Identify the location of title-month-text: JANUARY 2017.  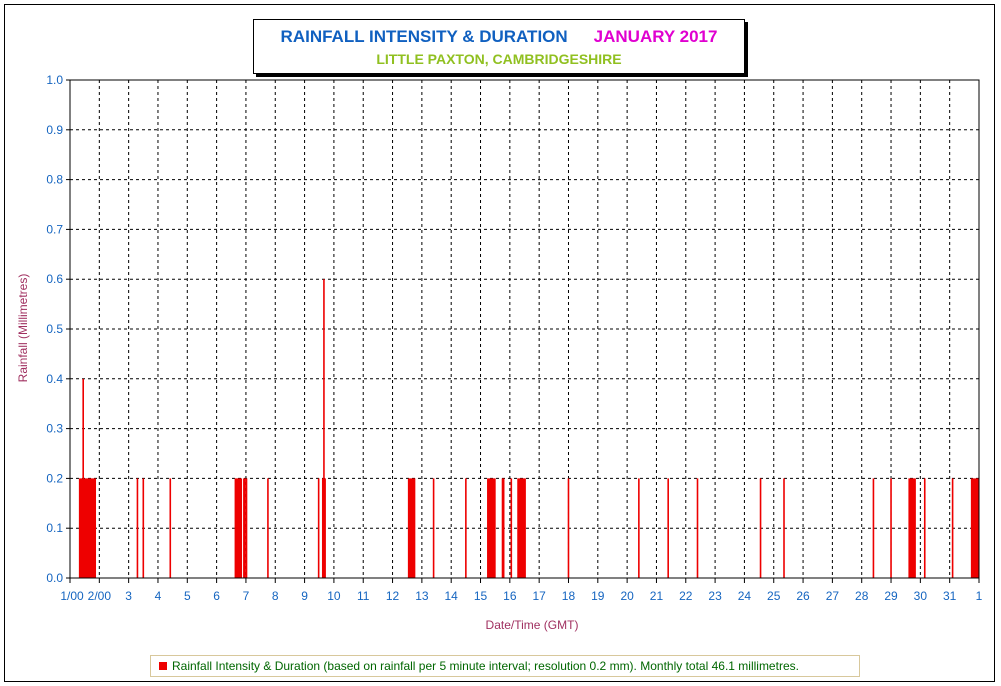
(655, 36).